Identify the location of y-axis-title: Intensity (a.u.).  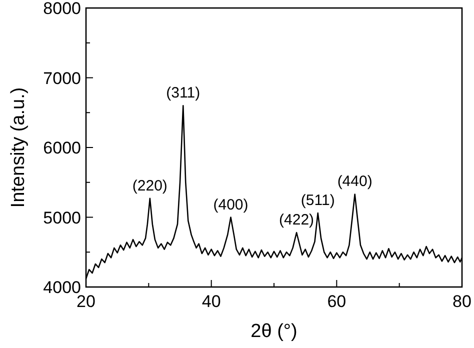
(18, 147).